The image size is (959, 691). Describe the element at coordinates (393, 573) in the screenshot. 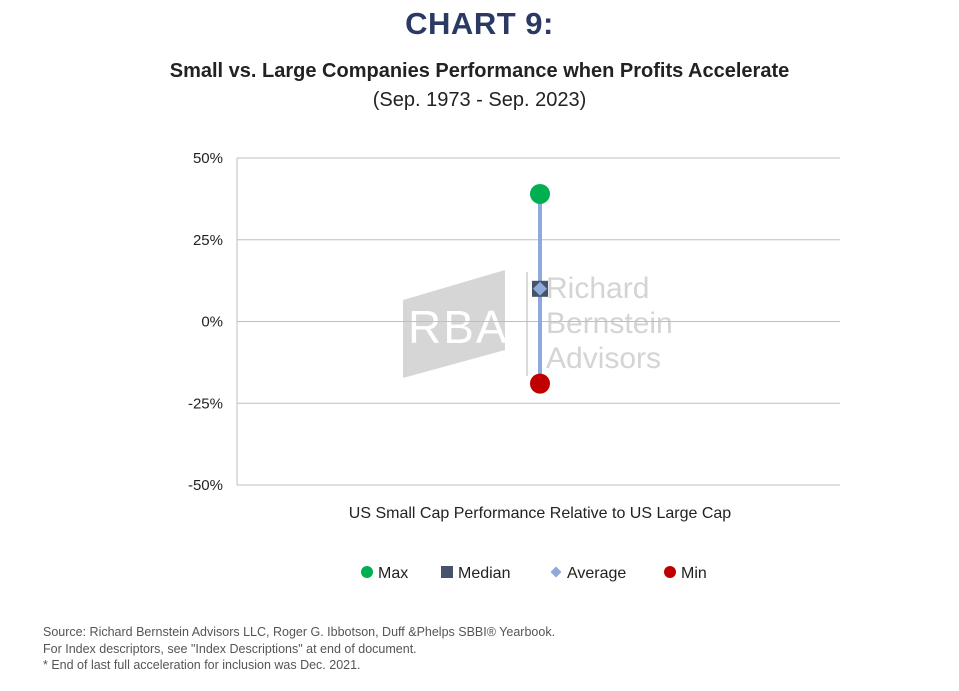

I see `legend-label-max: Max` at that location.